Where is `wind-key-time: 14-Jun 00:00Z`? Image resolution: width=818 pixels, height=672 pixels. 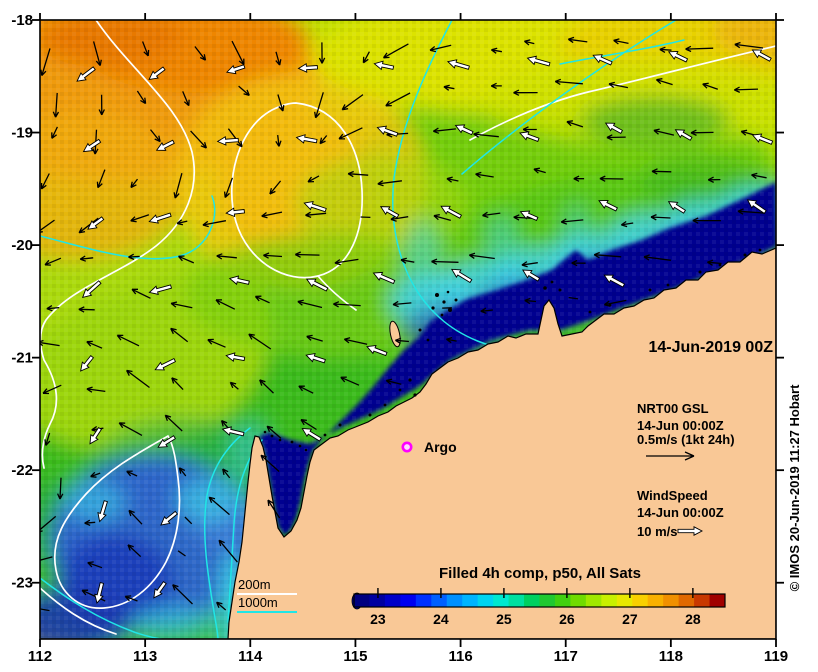
wind-key-time: 14-Jun 00:00Z is located at coordinates (680, 512).